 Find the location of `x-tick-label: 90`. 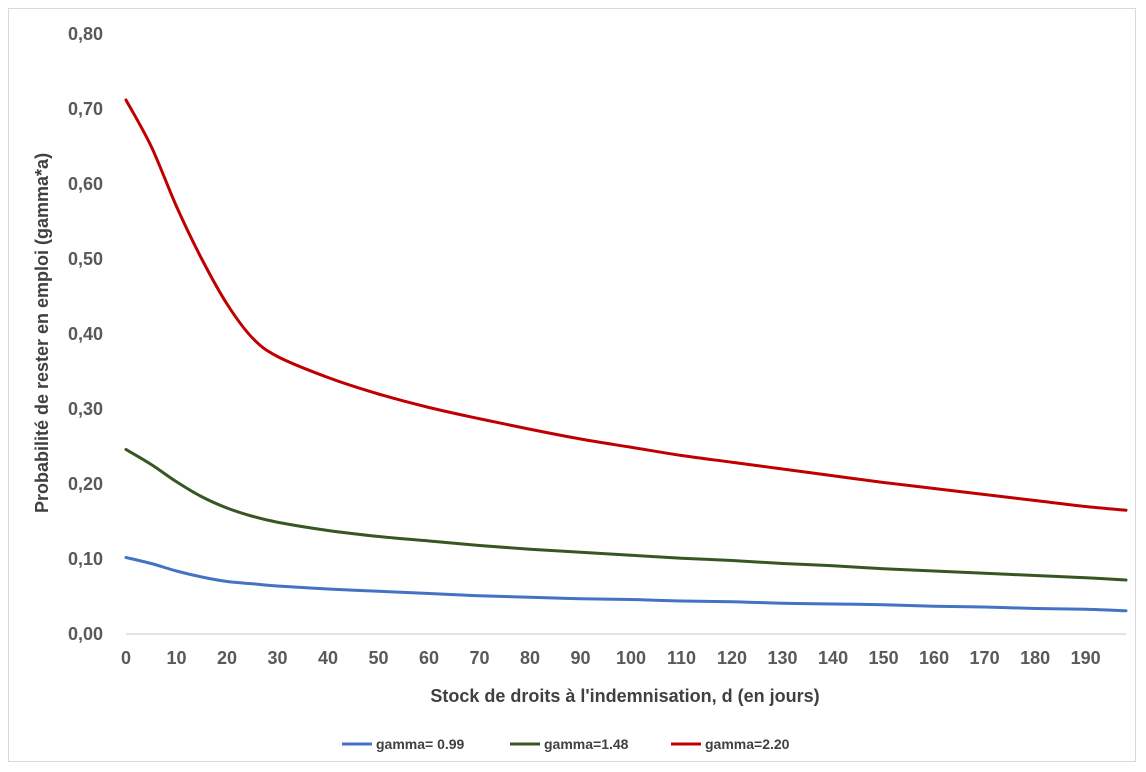

x-tick-label: 90 is located at coordinates (581, 658).